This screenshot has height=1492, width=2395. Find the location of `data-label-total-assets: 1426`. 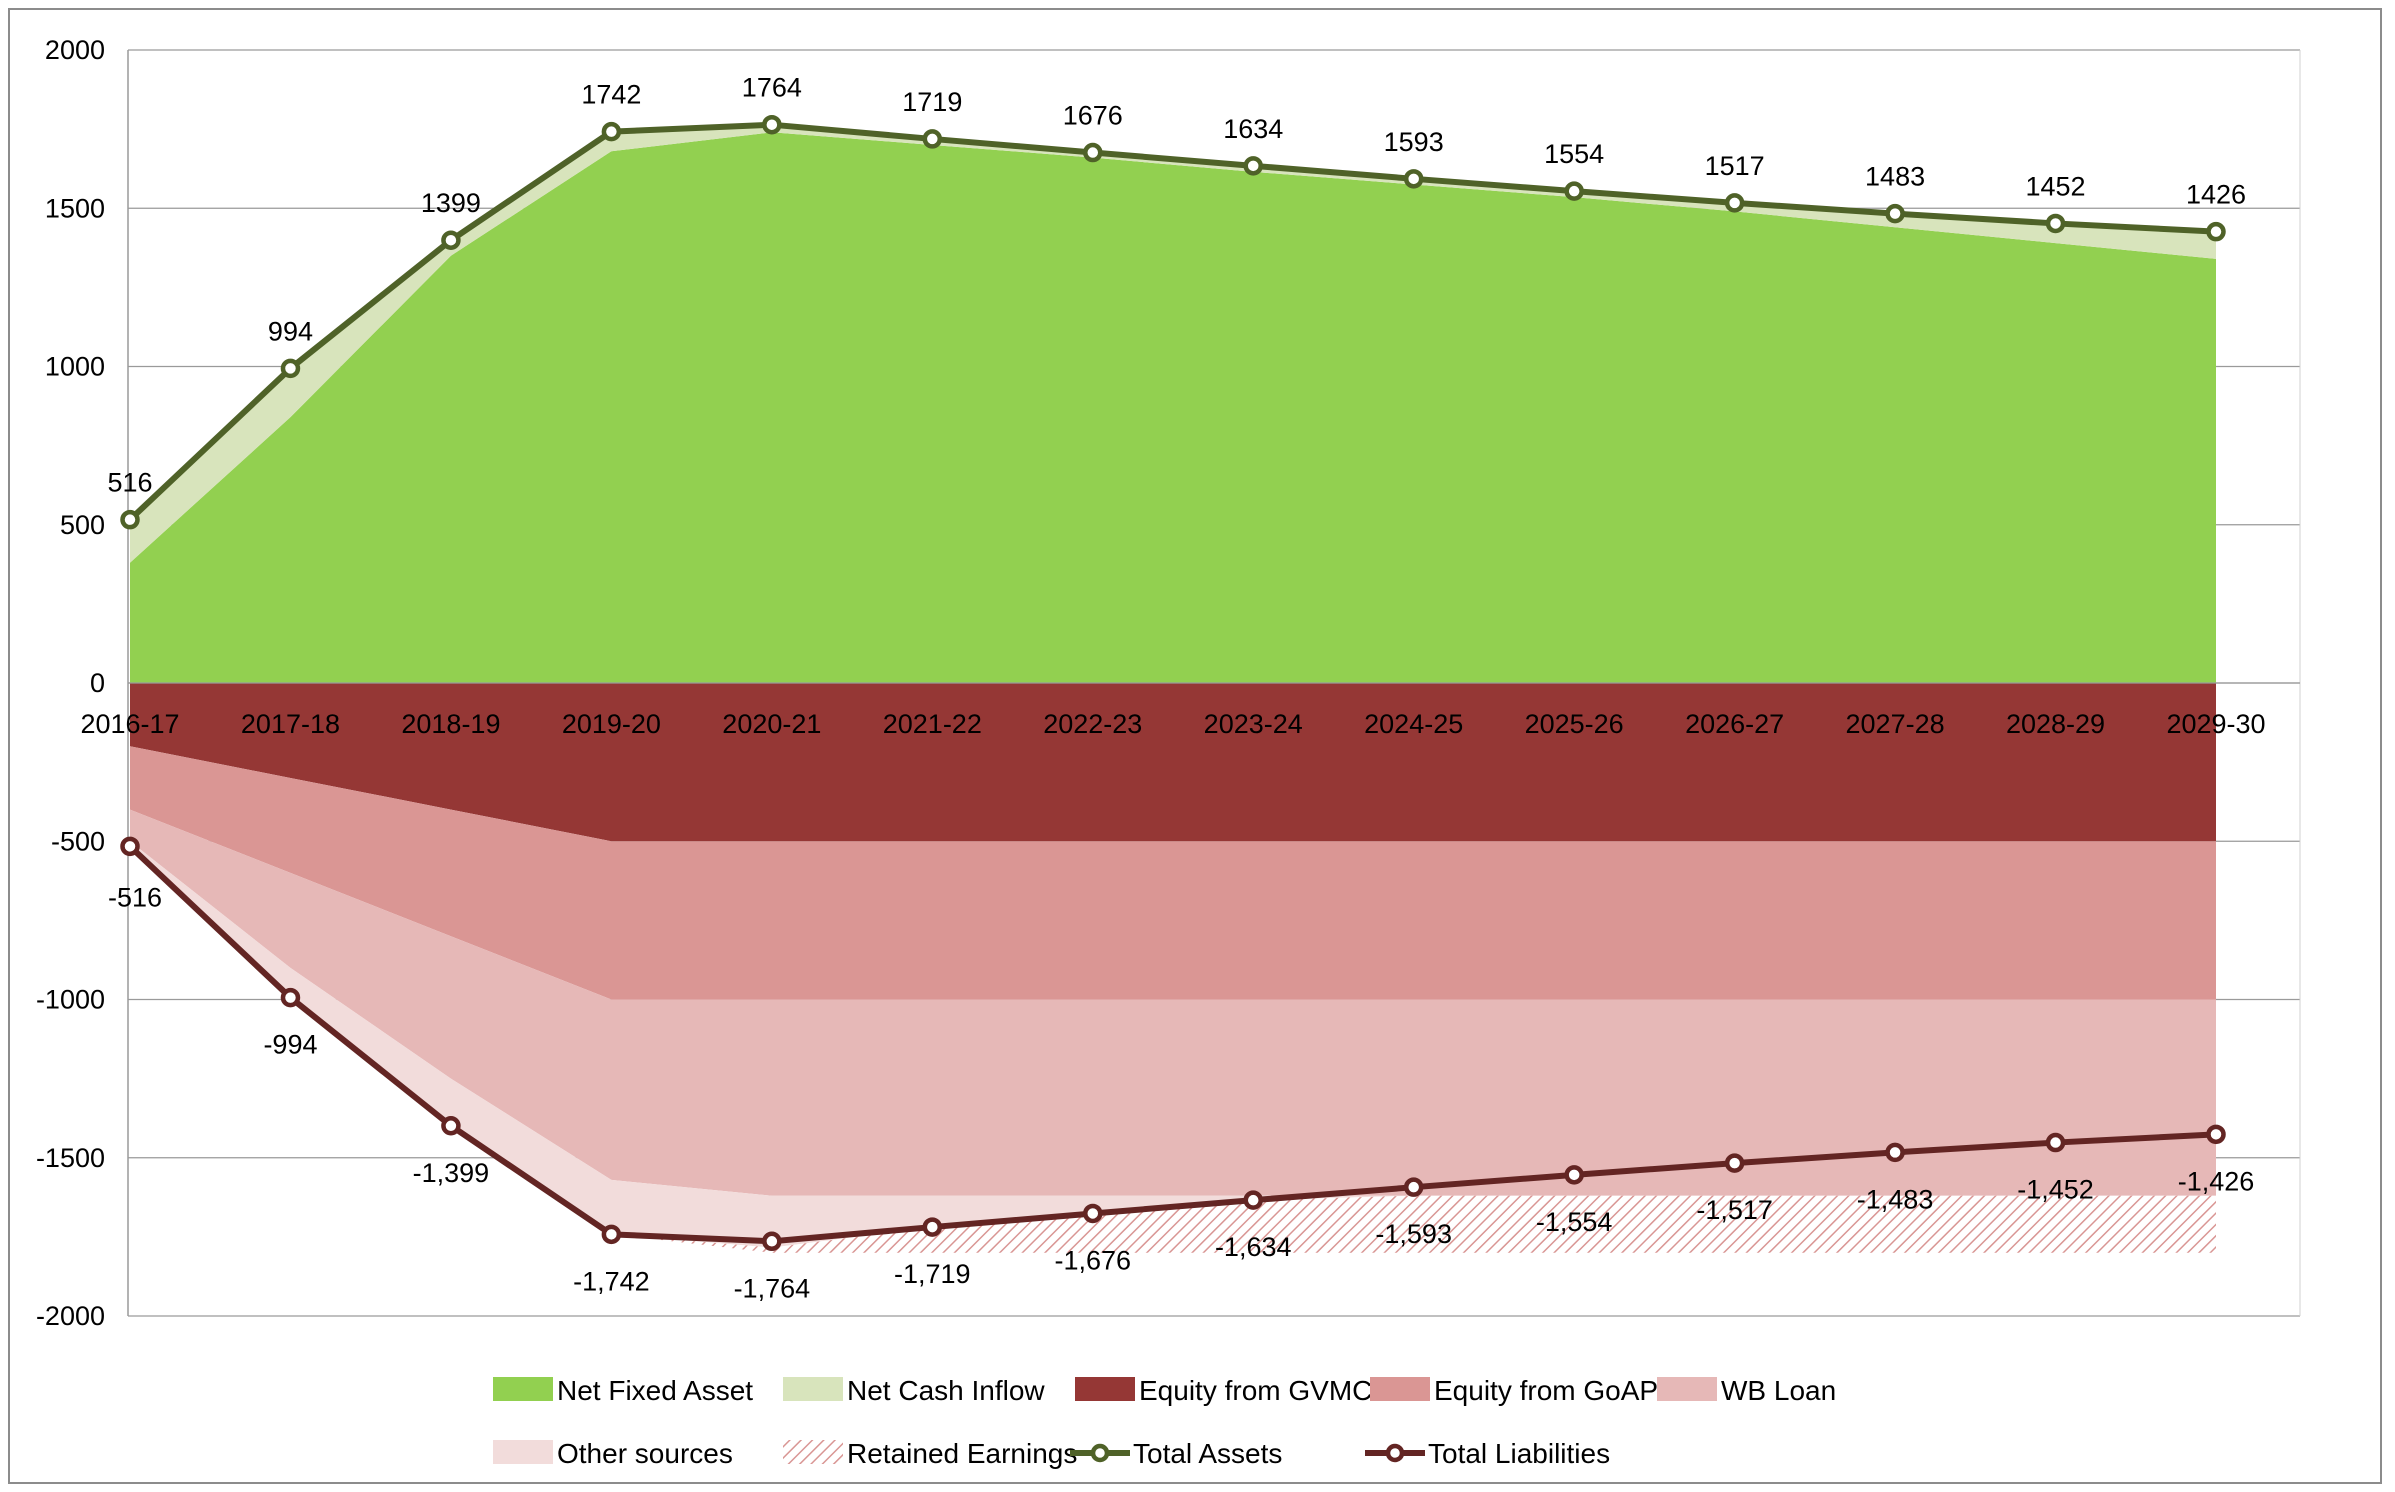

data-label-total-assets: 1426 is located at coordinates (2216, 195).